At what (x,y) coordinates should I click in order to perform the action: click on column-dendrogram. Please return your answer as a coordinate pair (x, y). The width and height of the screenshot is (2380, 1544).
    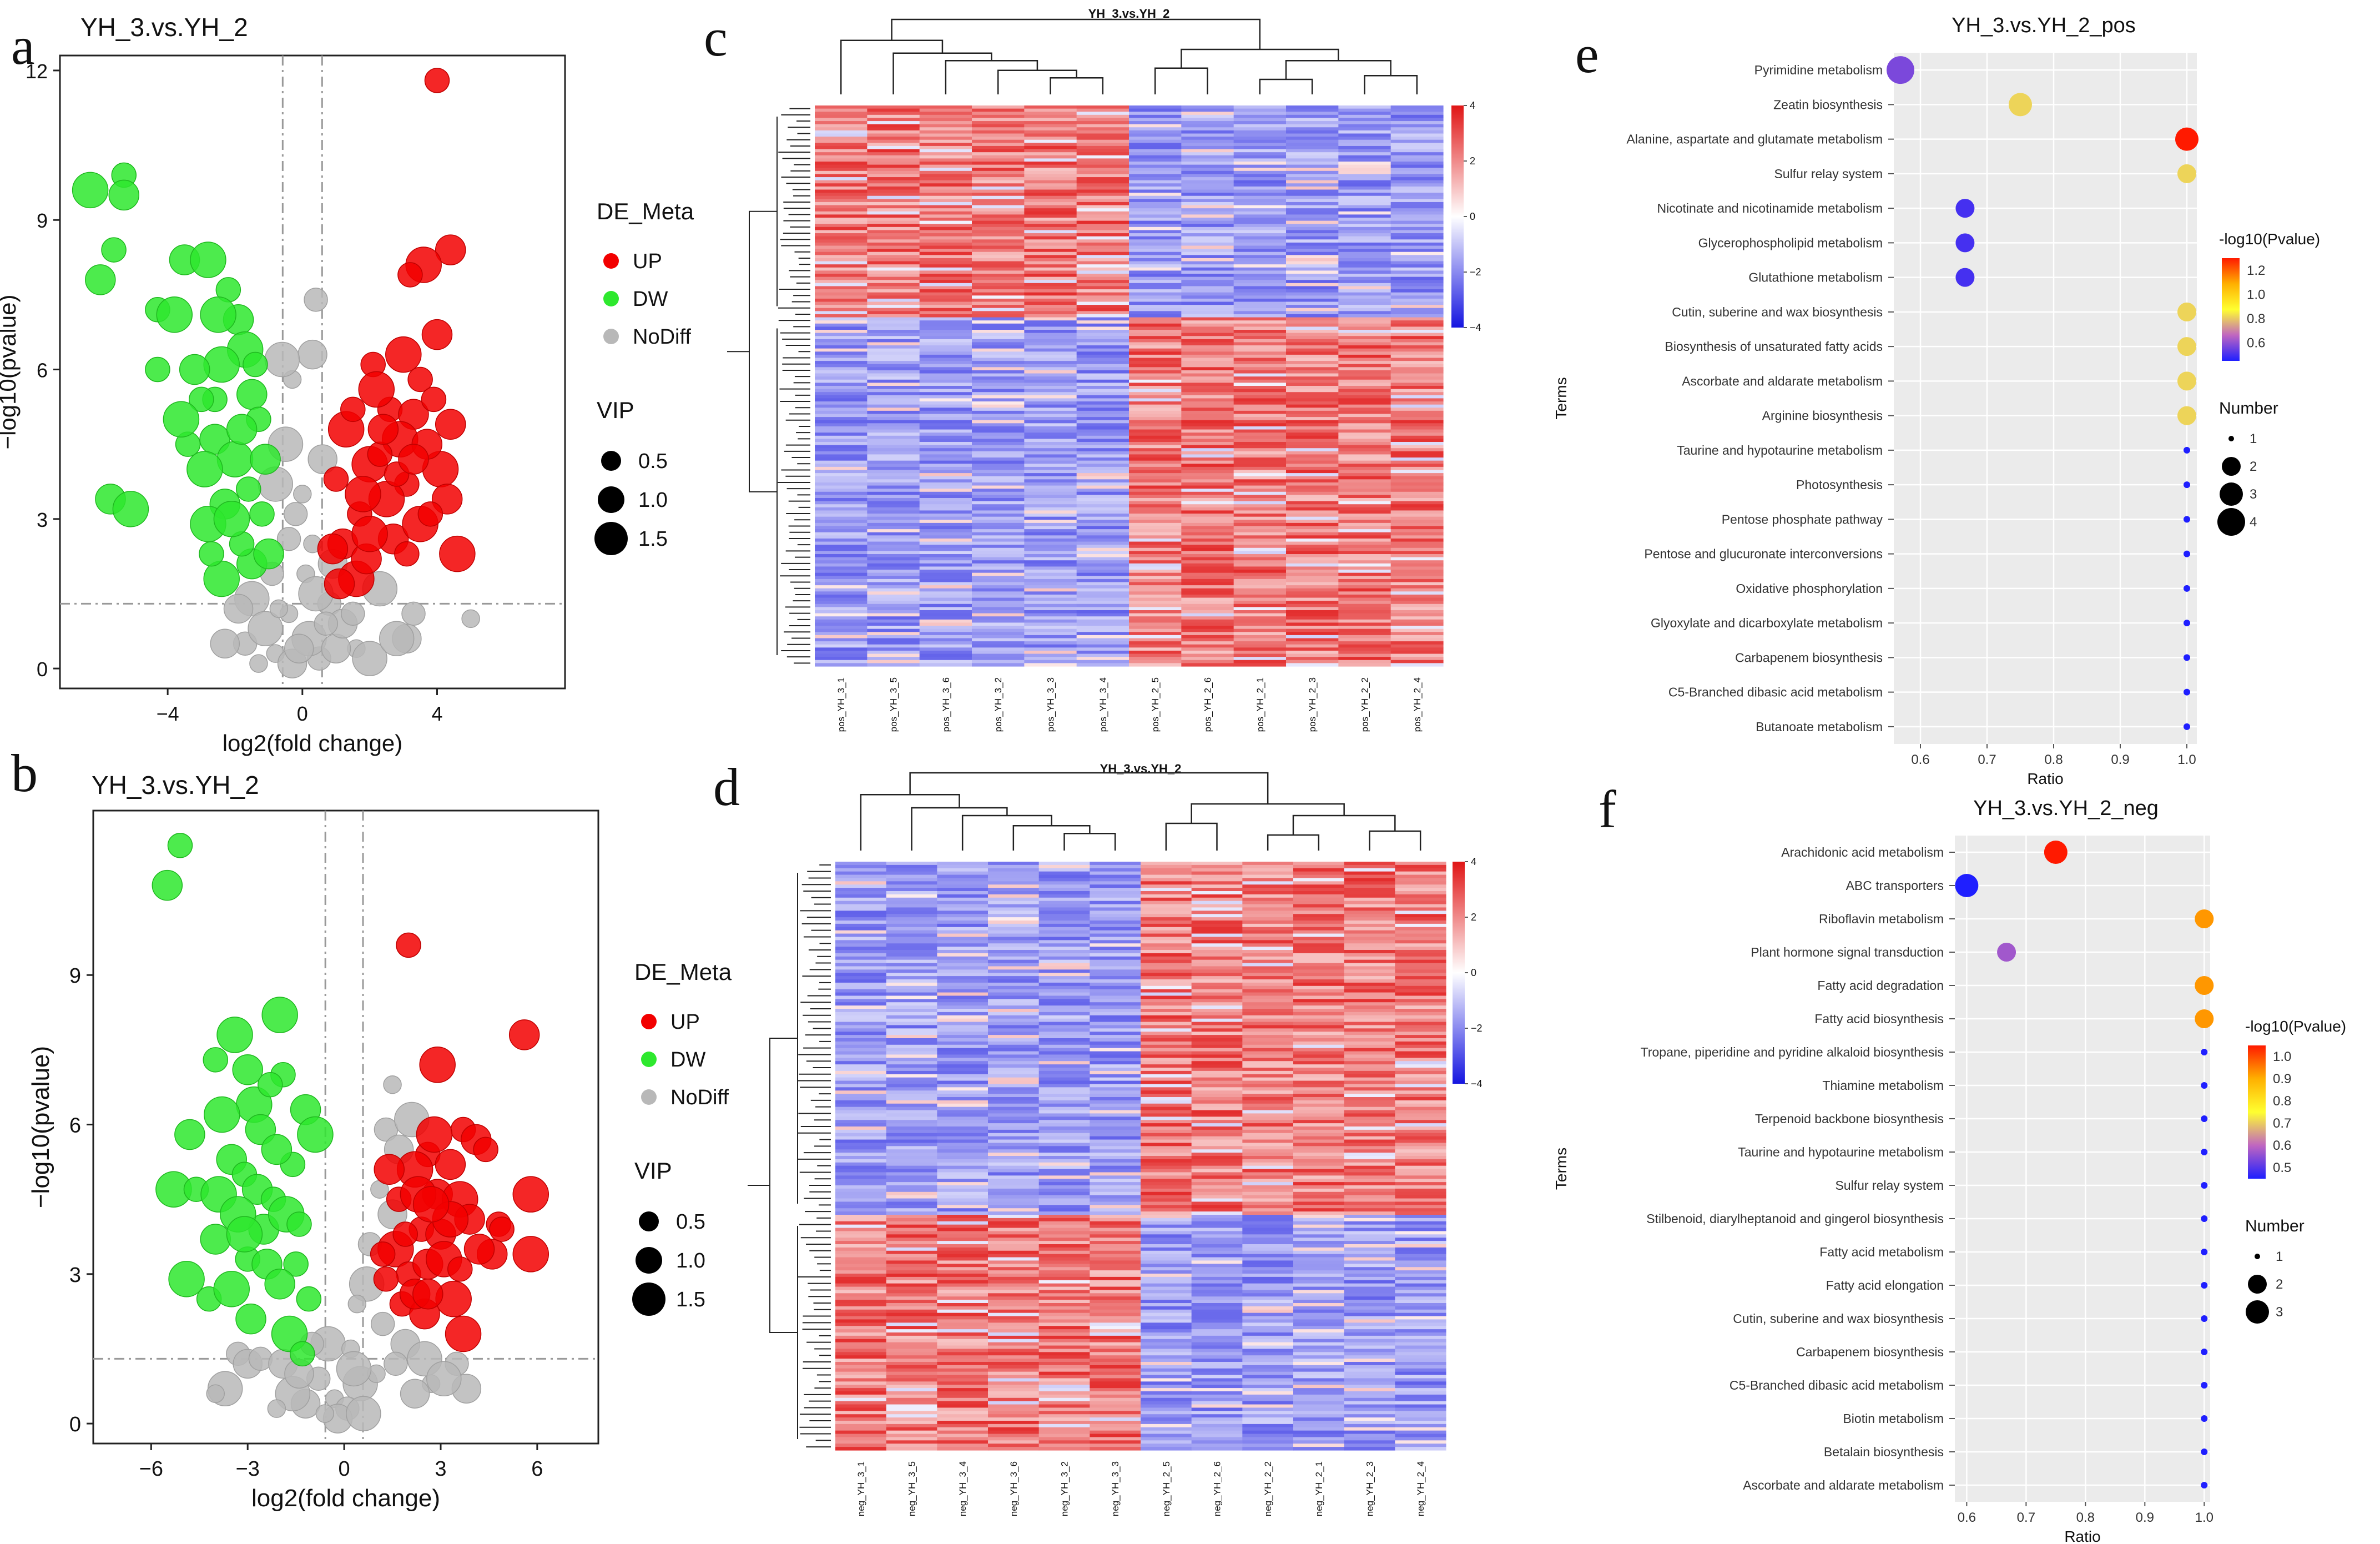
    Looking at the image, I should click on (1140, 811).